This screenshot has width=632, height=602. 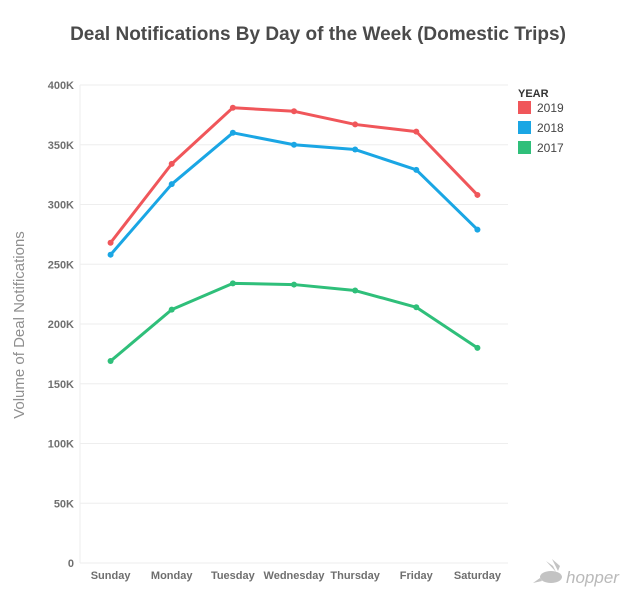 What do you see at coordinates (550, 148) in the screenshot?
I see `legend-label: 2017` at bounding box center [550, 148].